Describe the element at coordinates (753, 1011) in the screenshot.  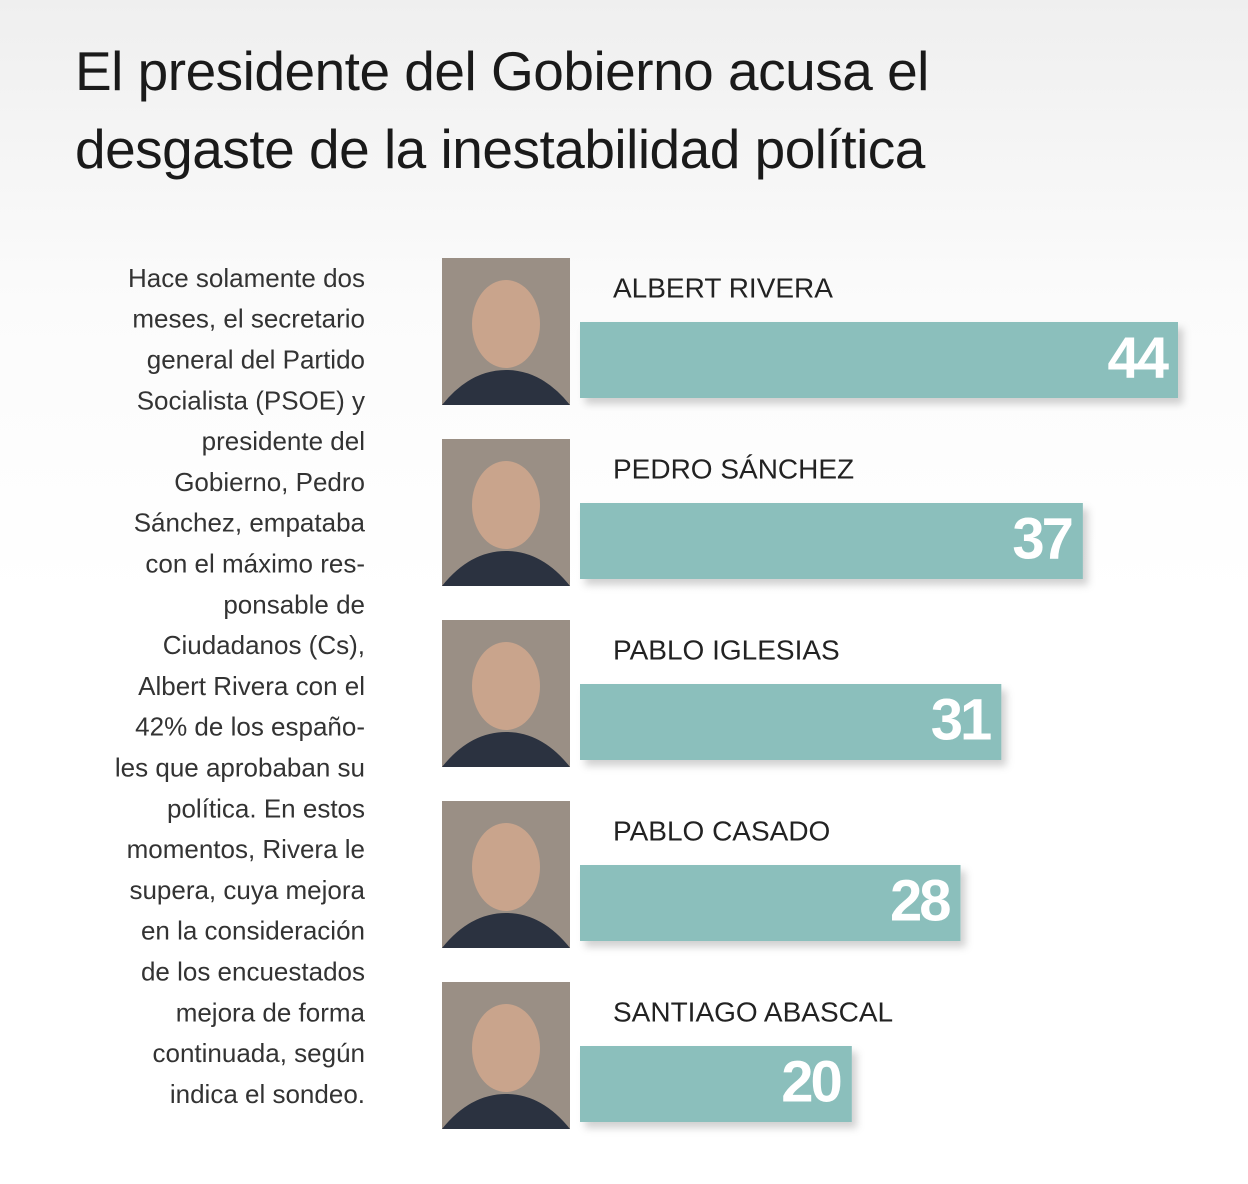
I see `bar-name: SANTIAGO ABASCAL` at that location.